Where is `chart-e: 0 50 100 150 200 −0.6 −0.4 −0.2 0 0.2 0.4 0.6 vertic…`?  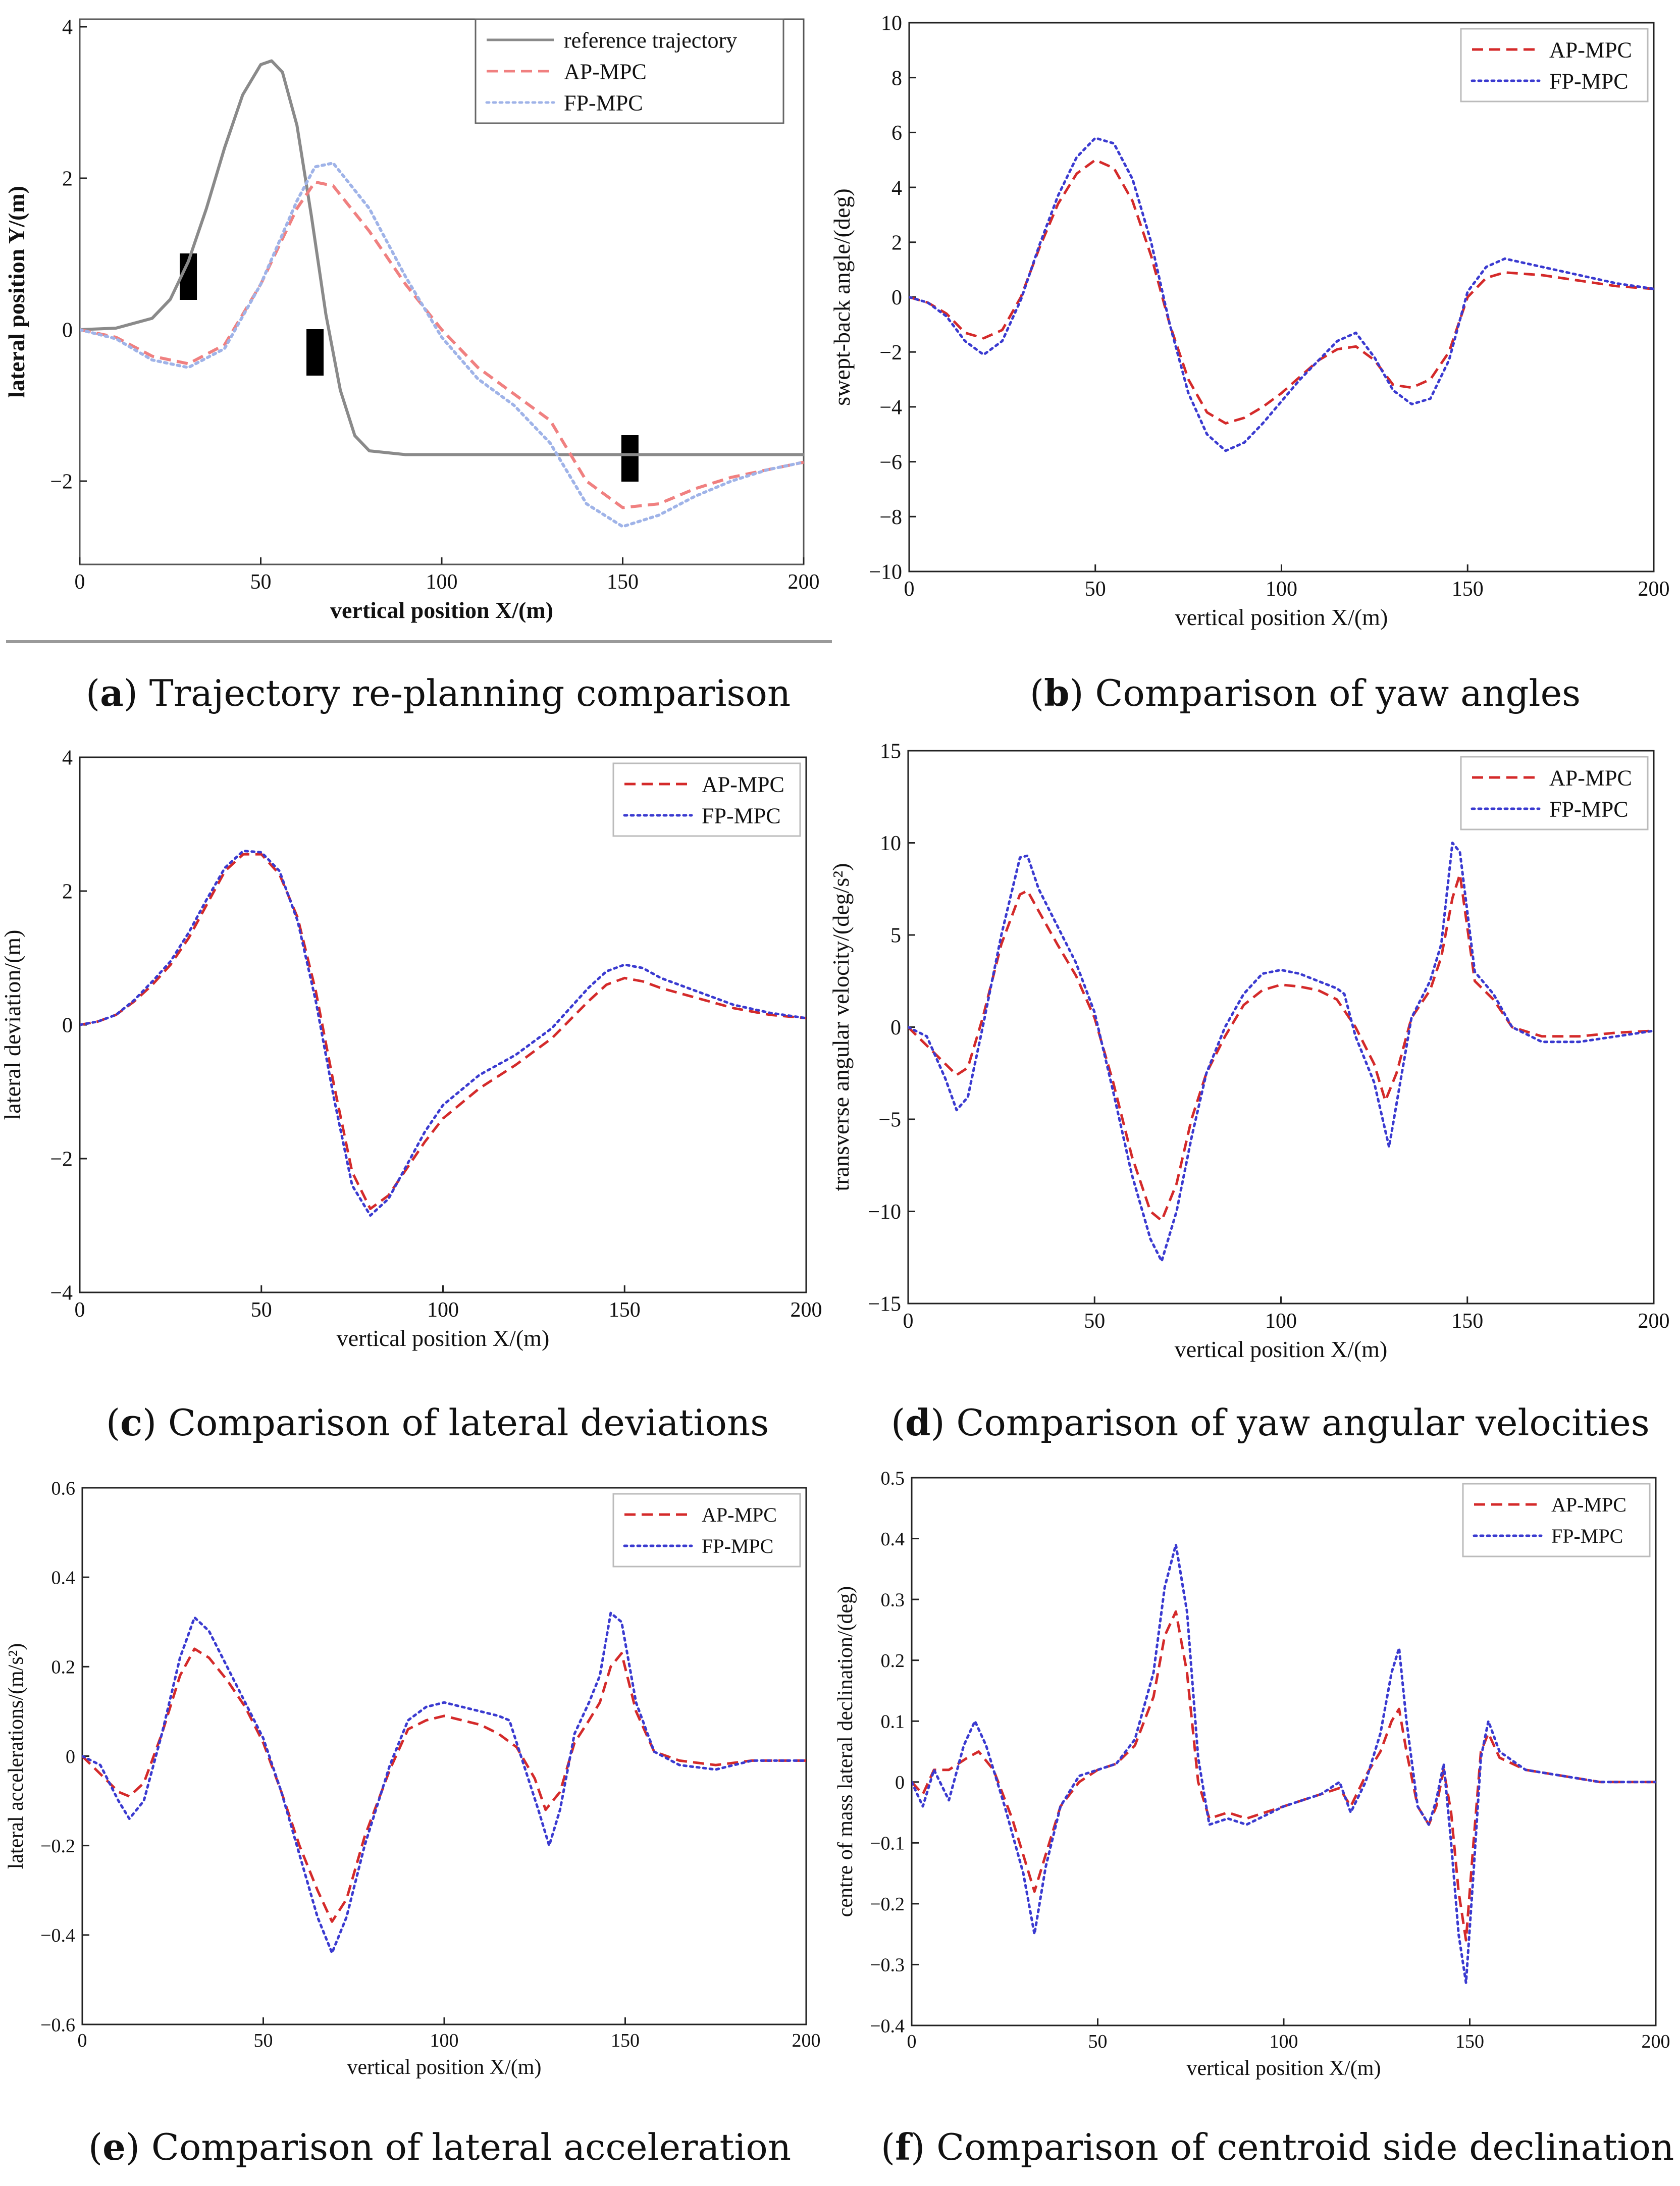 chart-e: 0 50 100 150 200 −0.6 −0.4 −0.2 0 0.2 0.4 0.6 vertic… is located at coordinates (413, 1778).